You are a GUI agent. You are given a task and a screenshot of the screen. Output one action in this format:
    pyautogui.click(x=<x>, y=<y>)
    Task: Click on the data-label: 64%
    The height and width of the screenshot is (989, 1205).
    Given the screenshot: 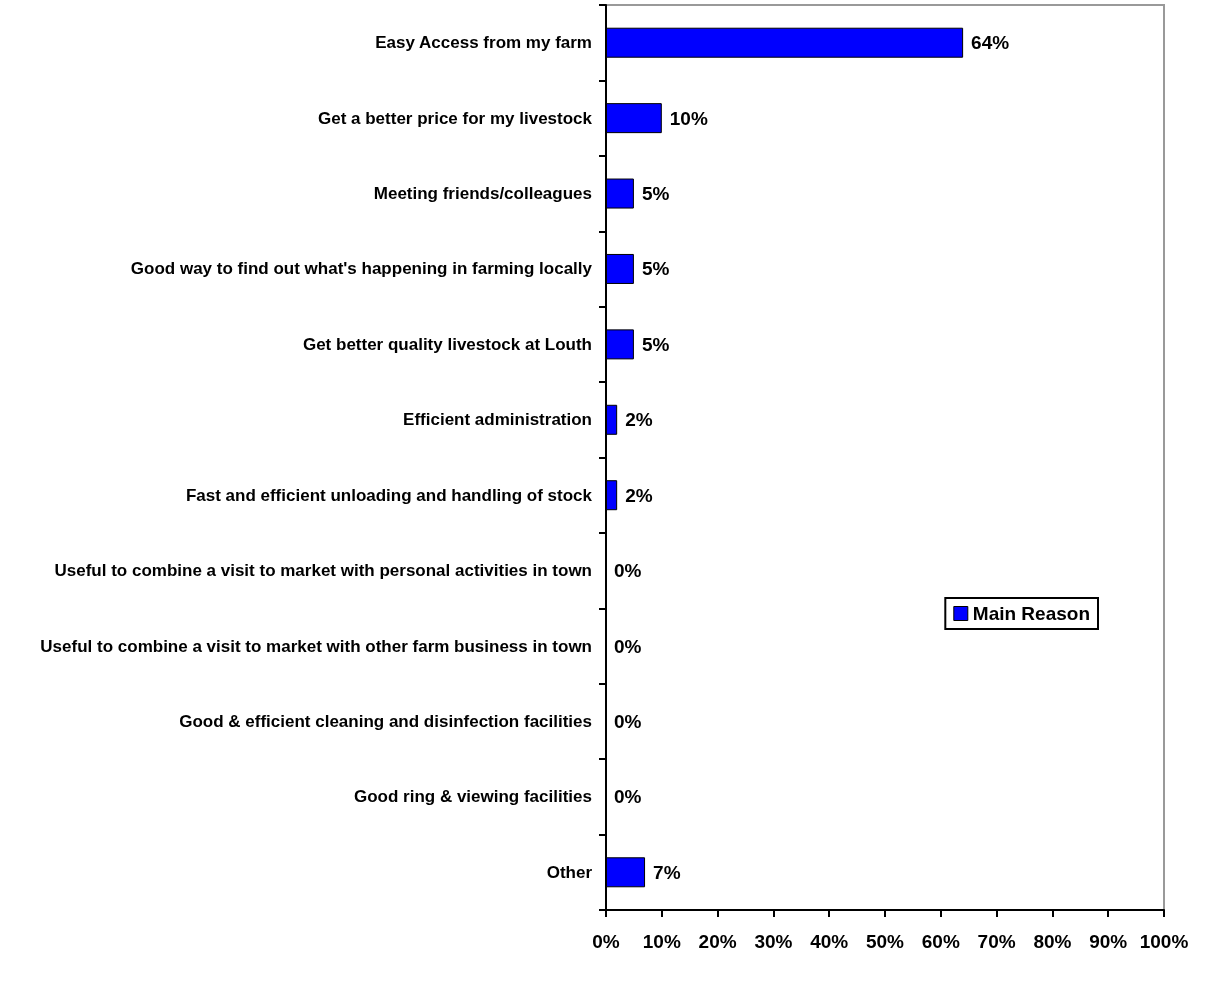 What is the action you would take?
    pyautogui.click(x=990, y=43)
    